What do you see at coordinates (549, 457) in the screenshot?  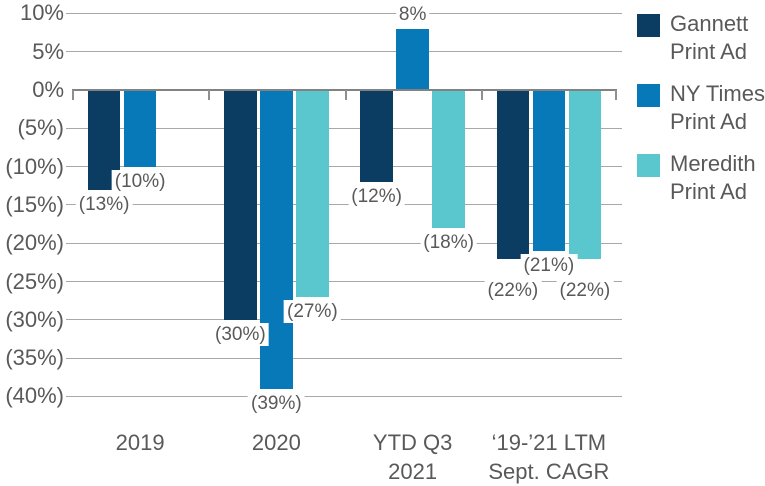 I see `x-category-label: ‘19-’21 LTM Sept. CAGR` at bounding box center [549, 457].